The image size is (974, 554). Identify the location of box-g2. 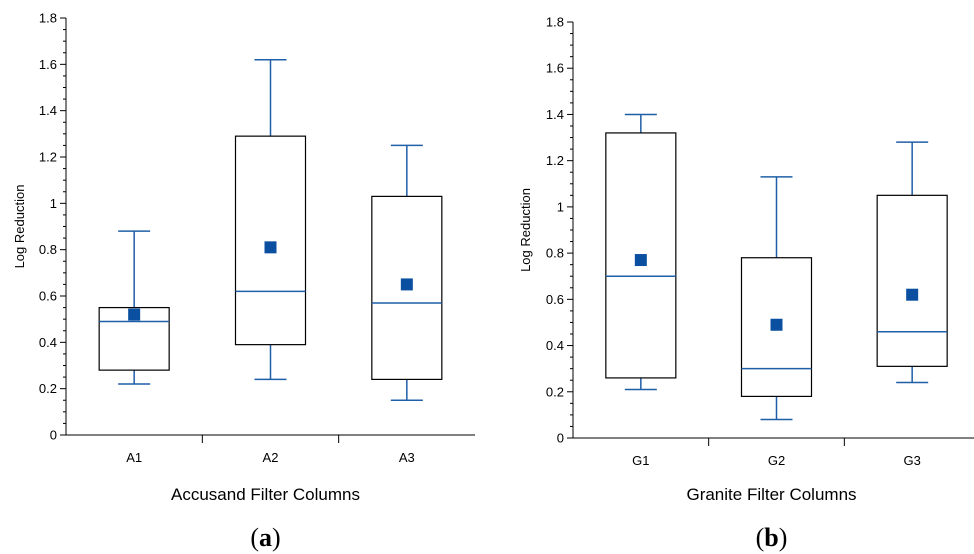
(776, 298).